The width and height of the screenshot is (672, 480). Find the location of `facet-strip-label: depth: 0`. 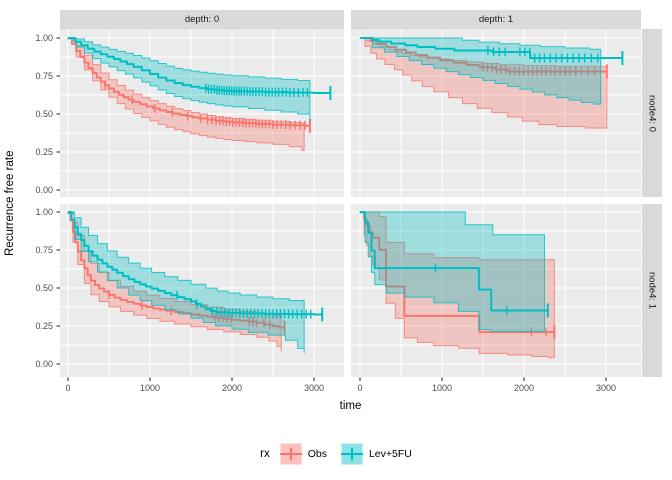

facet-strip-label: depth: 0 is located at coordinates (202, 19).